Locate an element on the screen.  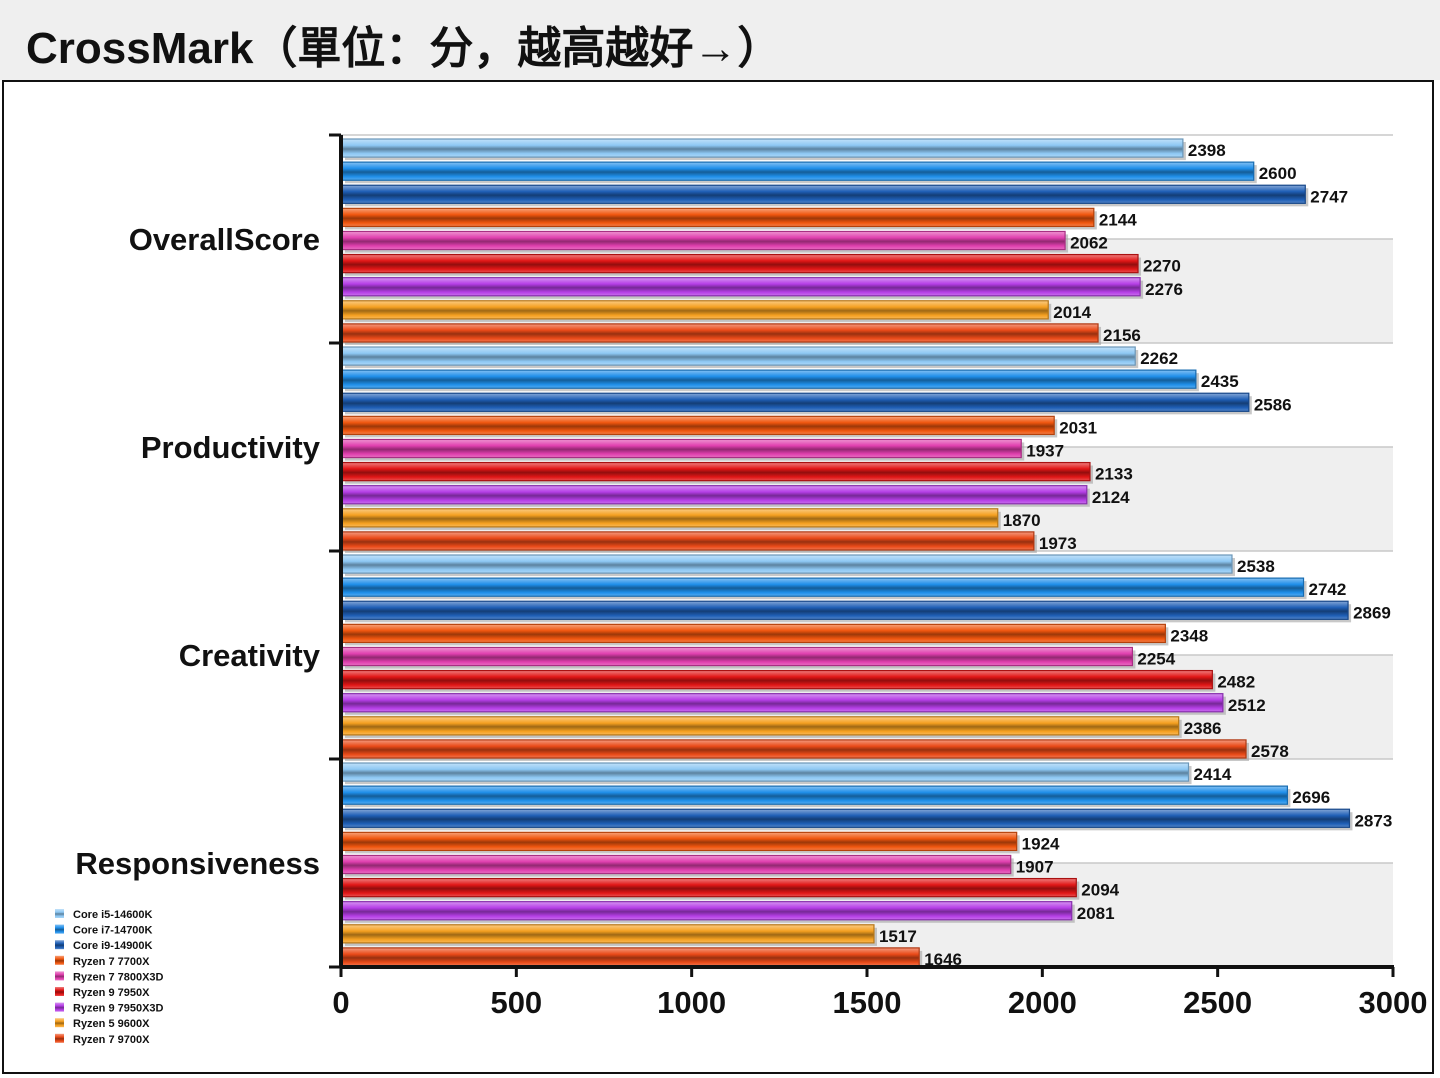
value-label: 2747 is located at coordinates (1329, 196).